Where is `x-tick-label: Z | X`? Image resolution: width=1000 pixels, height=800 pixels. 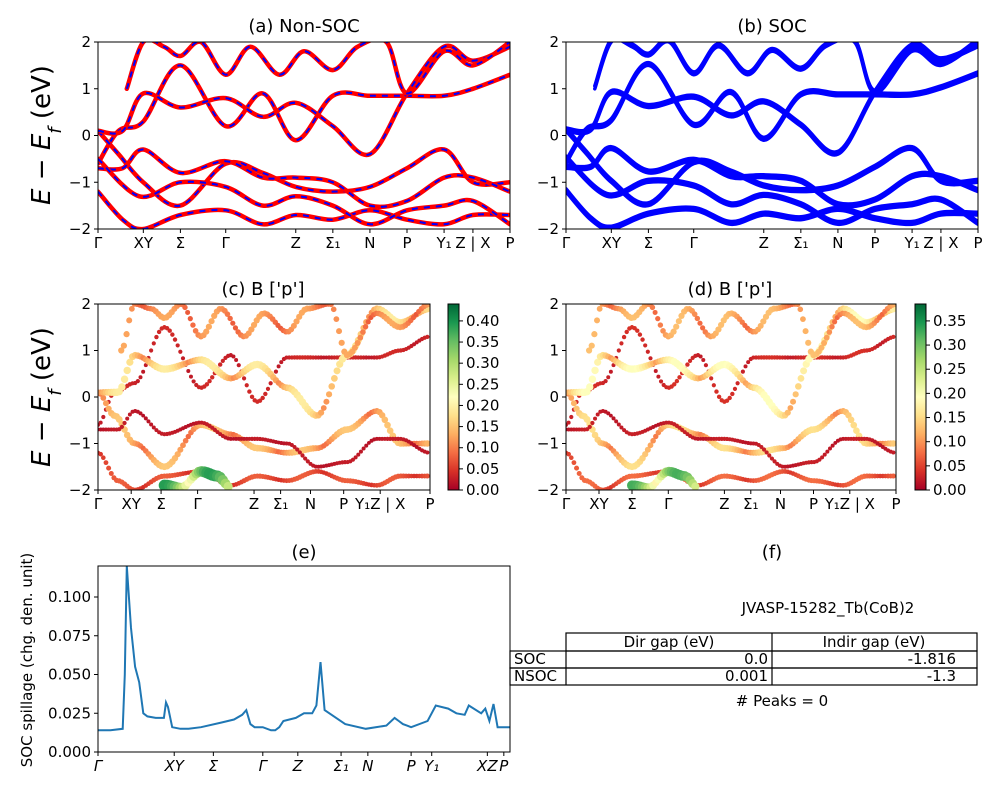
x-tick-label: Z | X is located at coordinates (940, 243).